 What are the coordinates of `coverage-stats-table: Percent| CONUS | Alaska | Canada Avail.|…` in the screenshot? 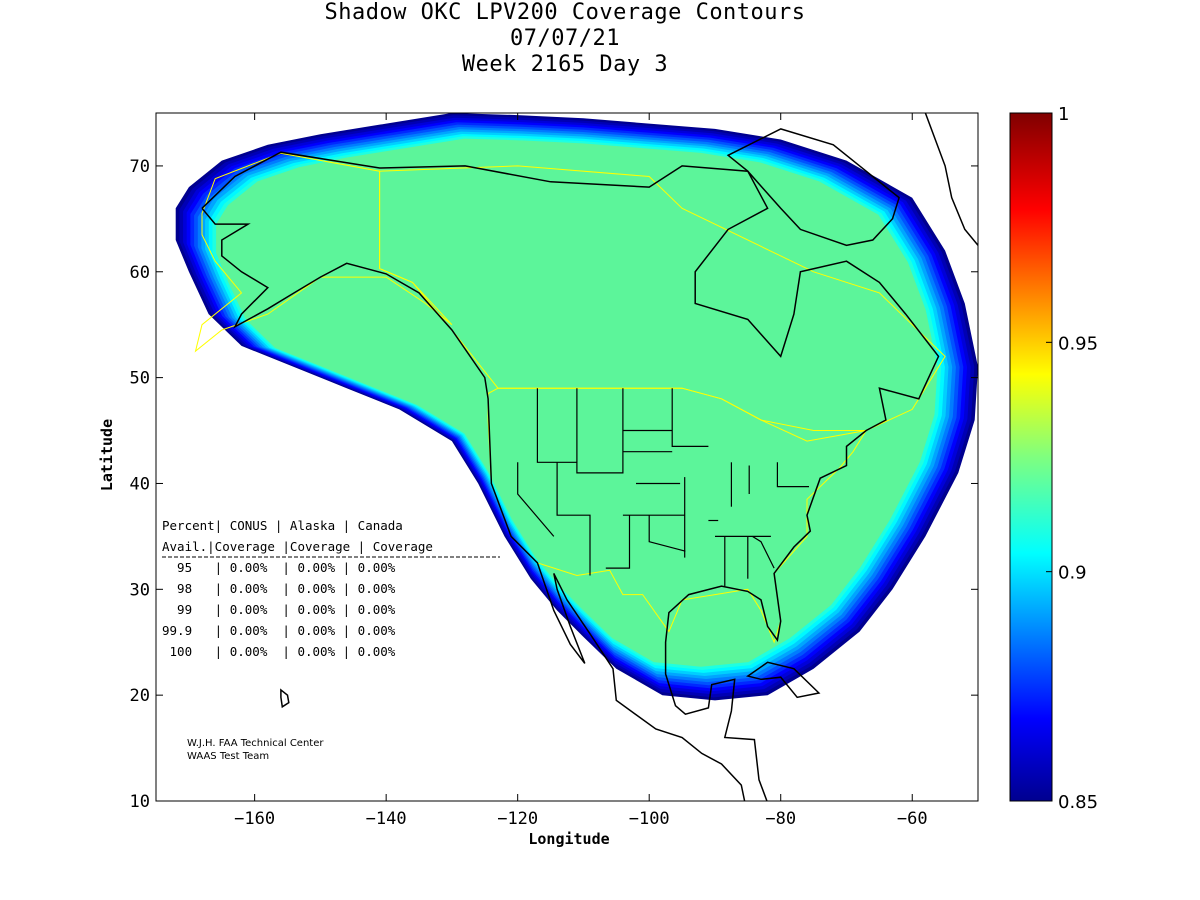 It's located at (331, 588).